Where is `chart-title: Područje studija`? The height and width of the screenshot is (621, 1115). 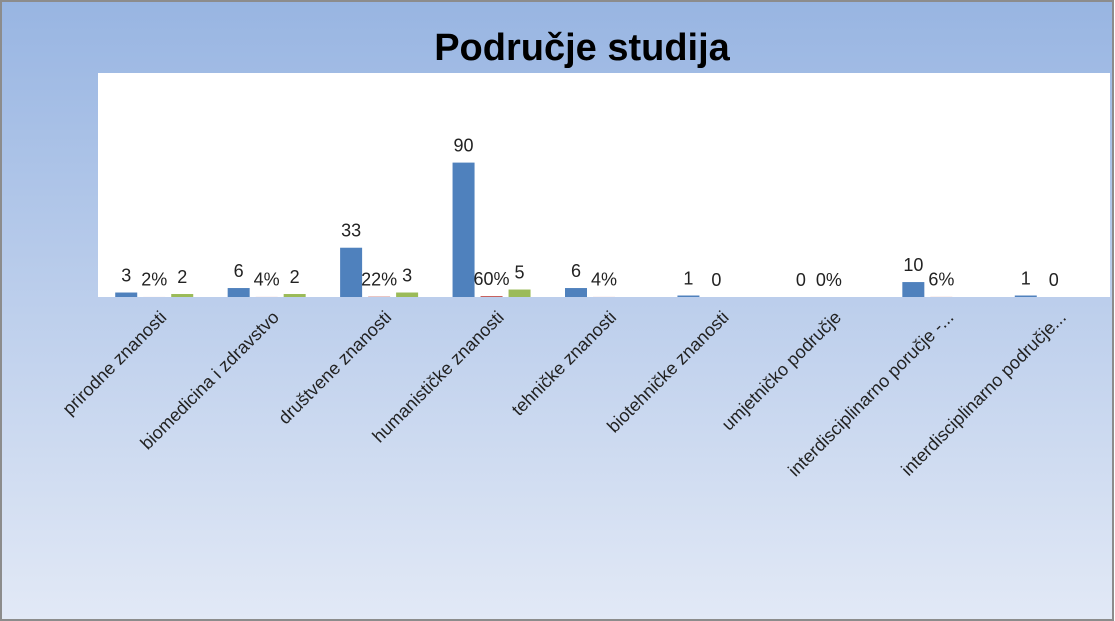 chart-title: Područje studija is located at coordinates (582, 48).